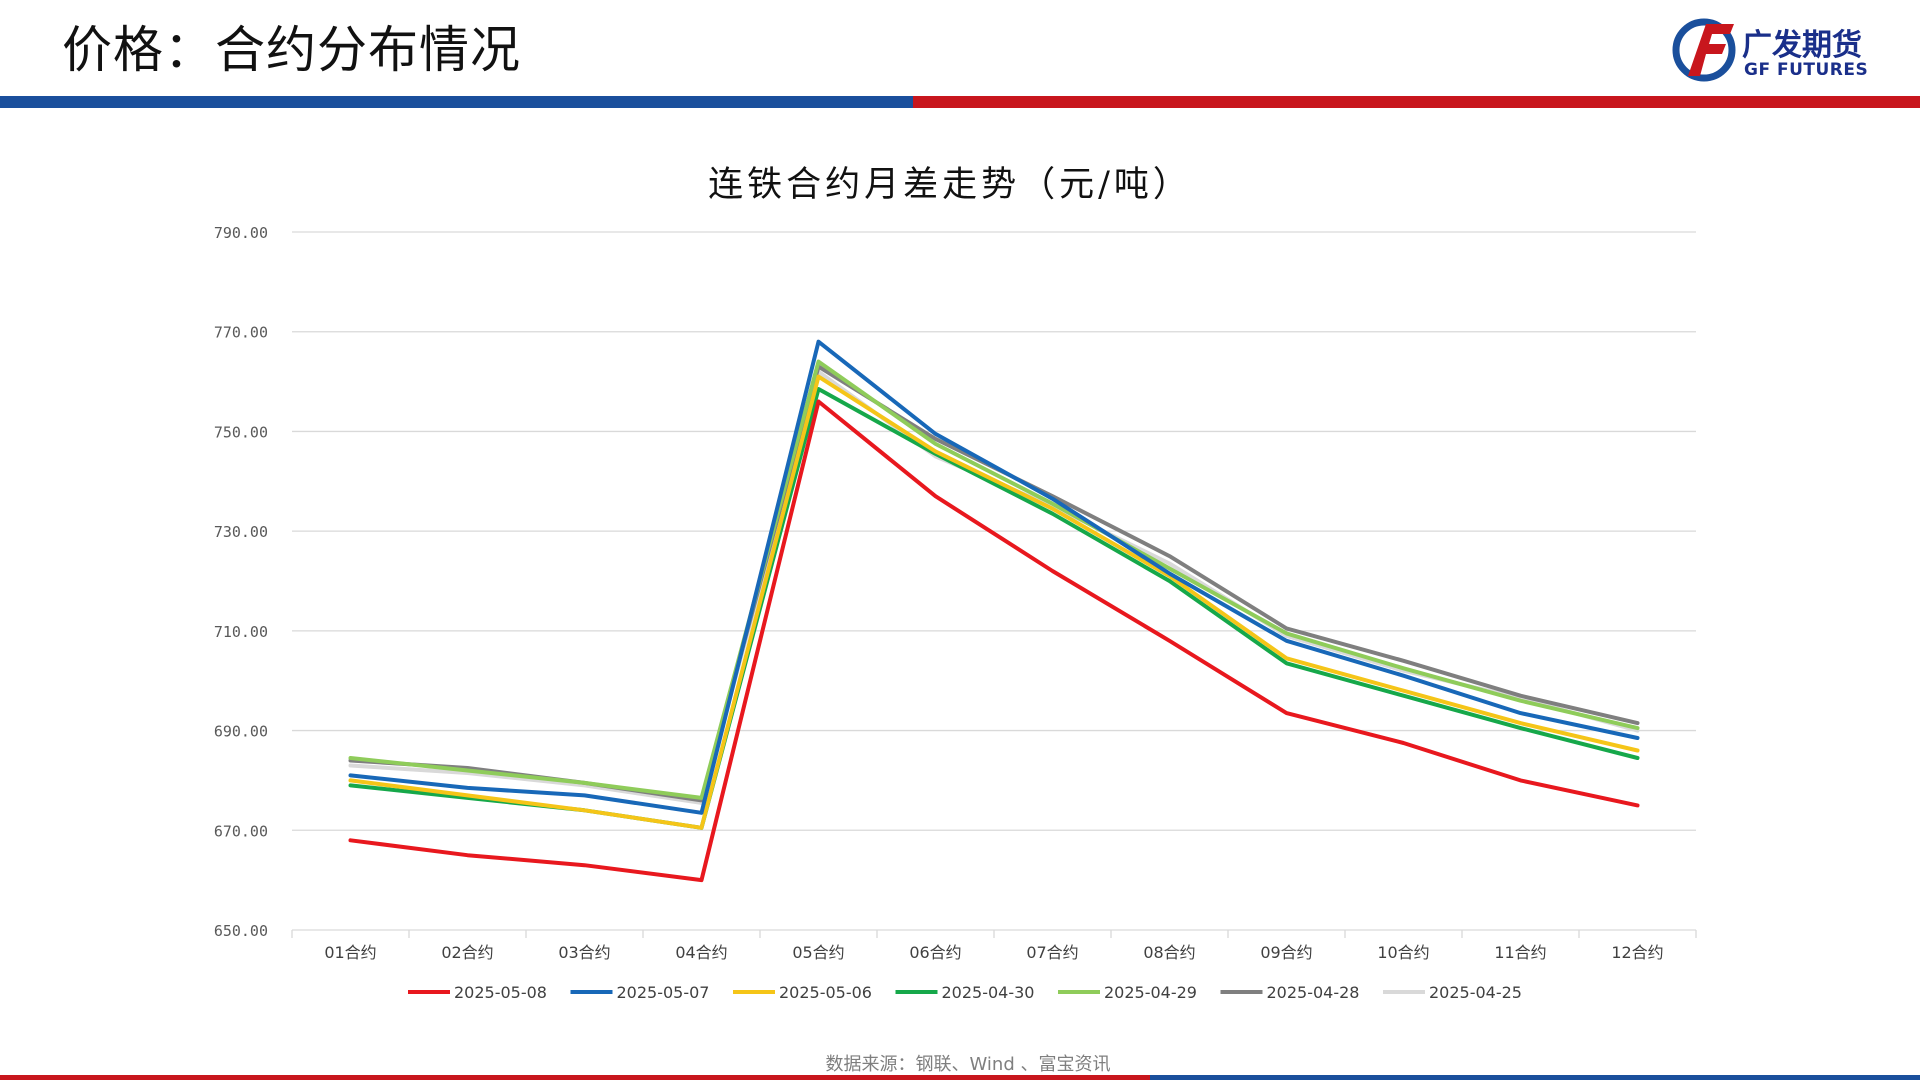 The width and height of the screenshot is (1920, 1080). I want to click on y-tick-label: 750.00, so click(241, 432).